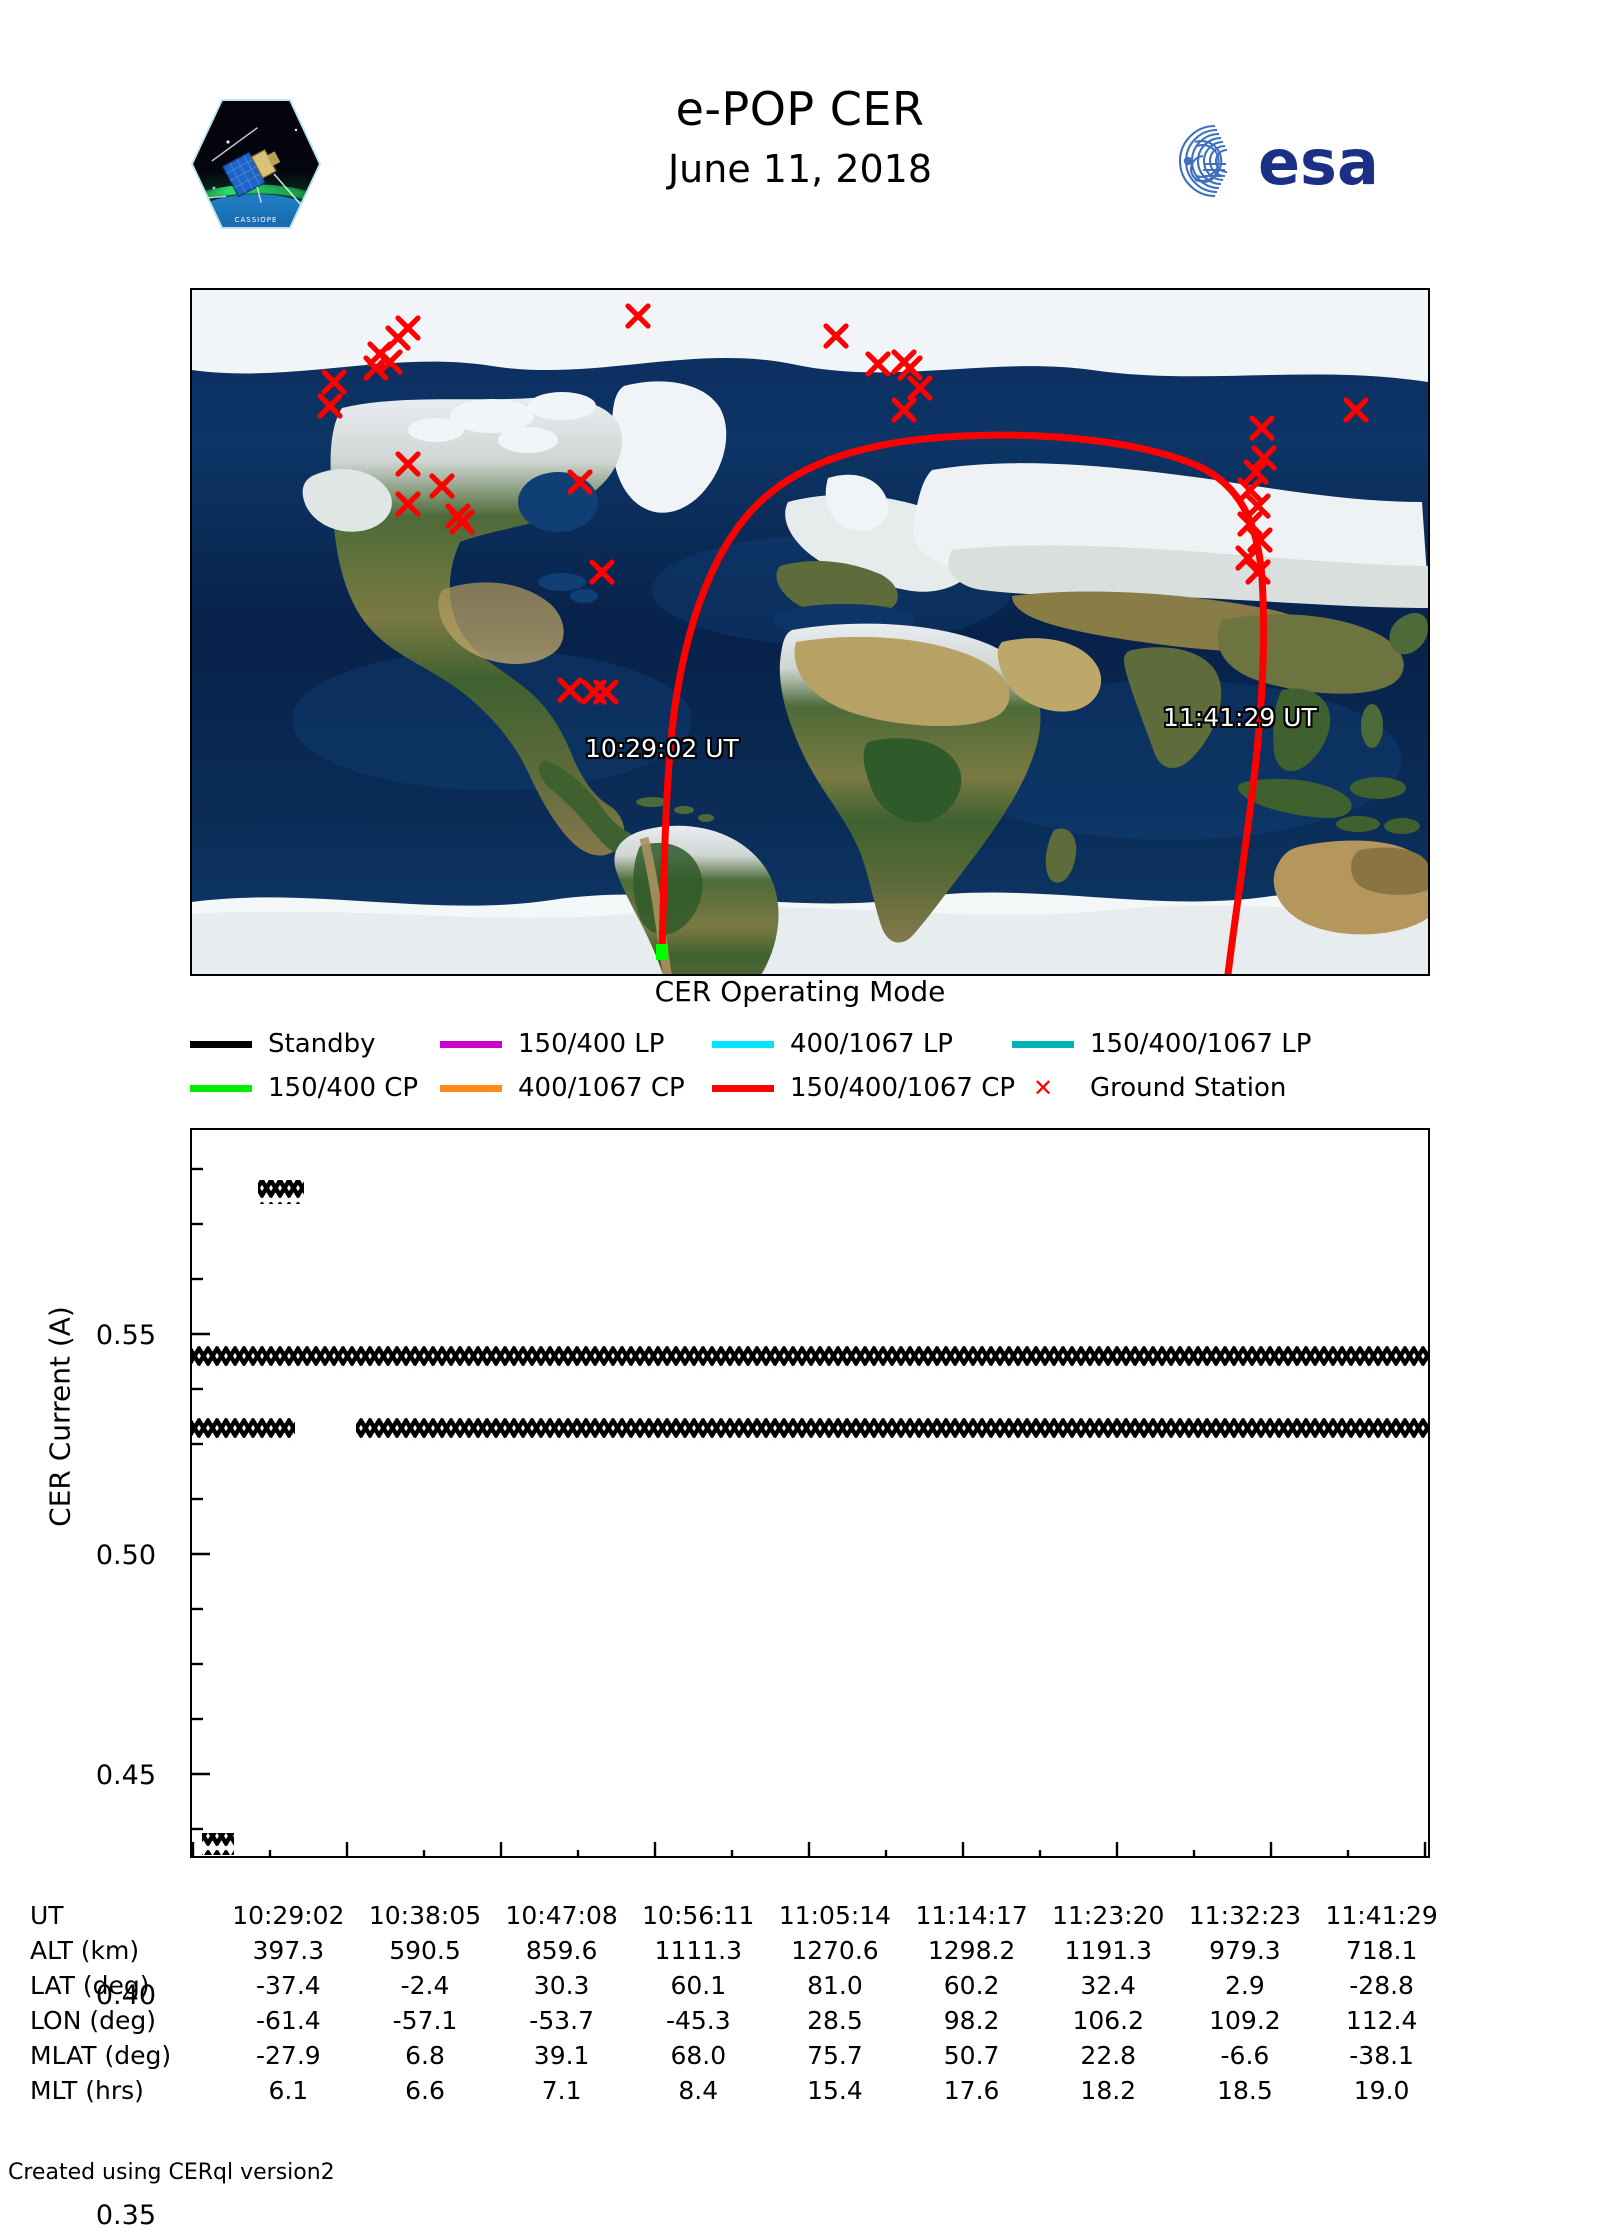  I want to click on cell-ut-2: 10:38:05, so click(425, 1915).